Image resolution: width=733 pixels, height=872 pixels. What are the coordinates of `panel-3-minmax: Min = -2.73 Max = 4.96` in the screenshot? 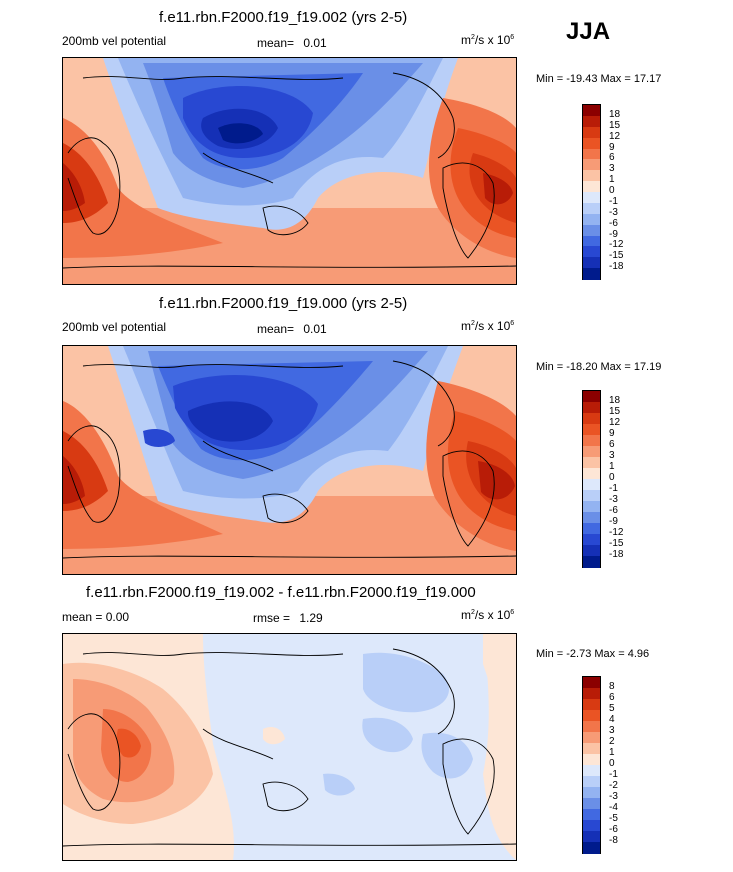 It's located at (593, 654).